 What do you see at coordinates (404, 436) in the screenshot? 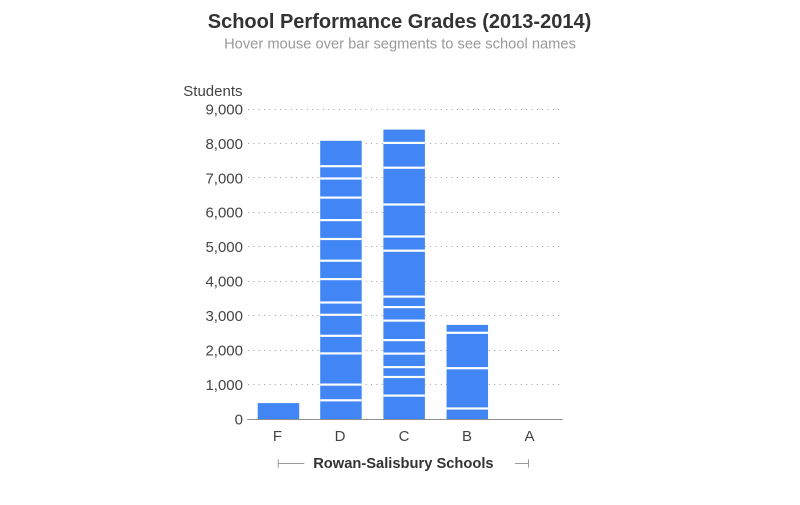
I see `svg-text: C` at bounding box center [404, 436].